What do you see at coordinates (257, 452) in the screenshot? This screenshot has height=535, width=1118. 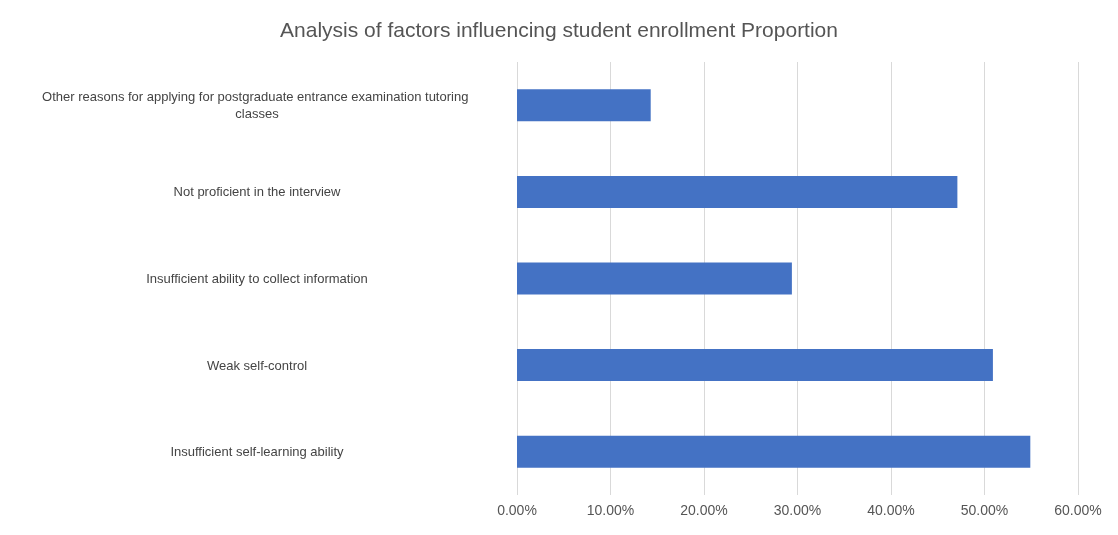 I see `y-tick-label: Insufficient self-learning ability` at bounding box center [257, 452].